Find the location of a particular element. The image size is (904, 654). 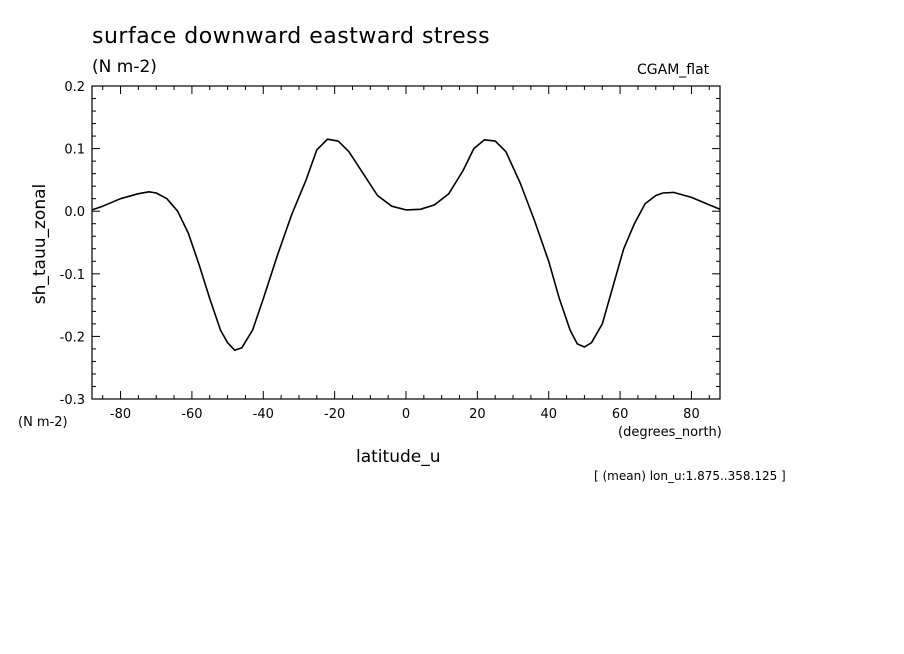

x-tick-label: -80 is located at coordinates (120, 414).